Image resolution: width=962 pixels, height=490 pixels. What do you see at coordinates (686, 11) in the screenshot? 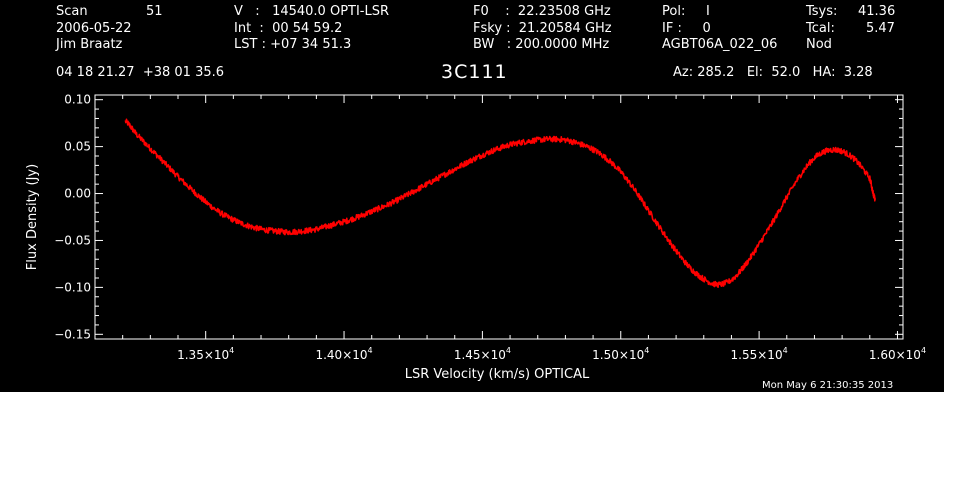
I see `polarization: Pol: I` at bounding box center [686, 11].